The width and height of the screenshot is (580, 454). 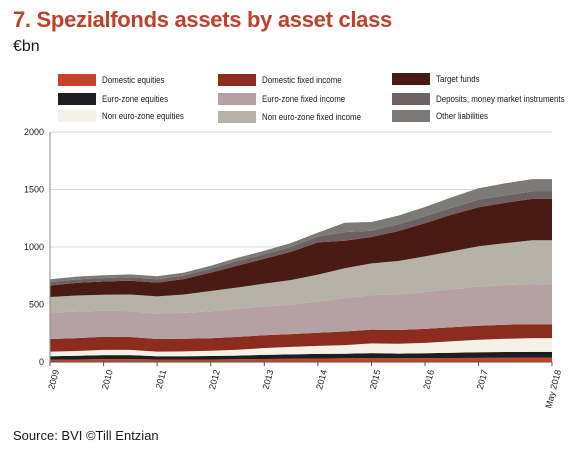 What do you see at coordinates (302, 80) in the screenshot?
I see `legend-label: Domestic fixed income` at bounding box center [302, 80].